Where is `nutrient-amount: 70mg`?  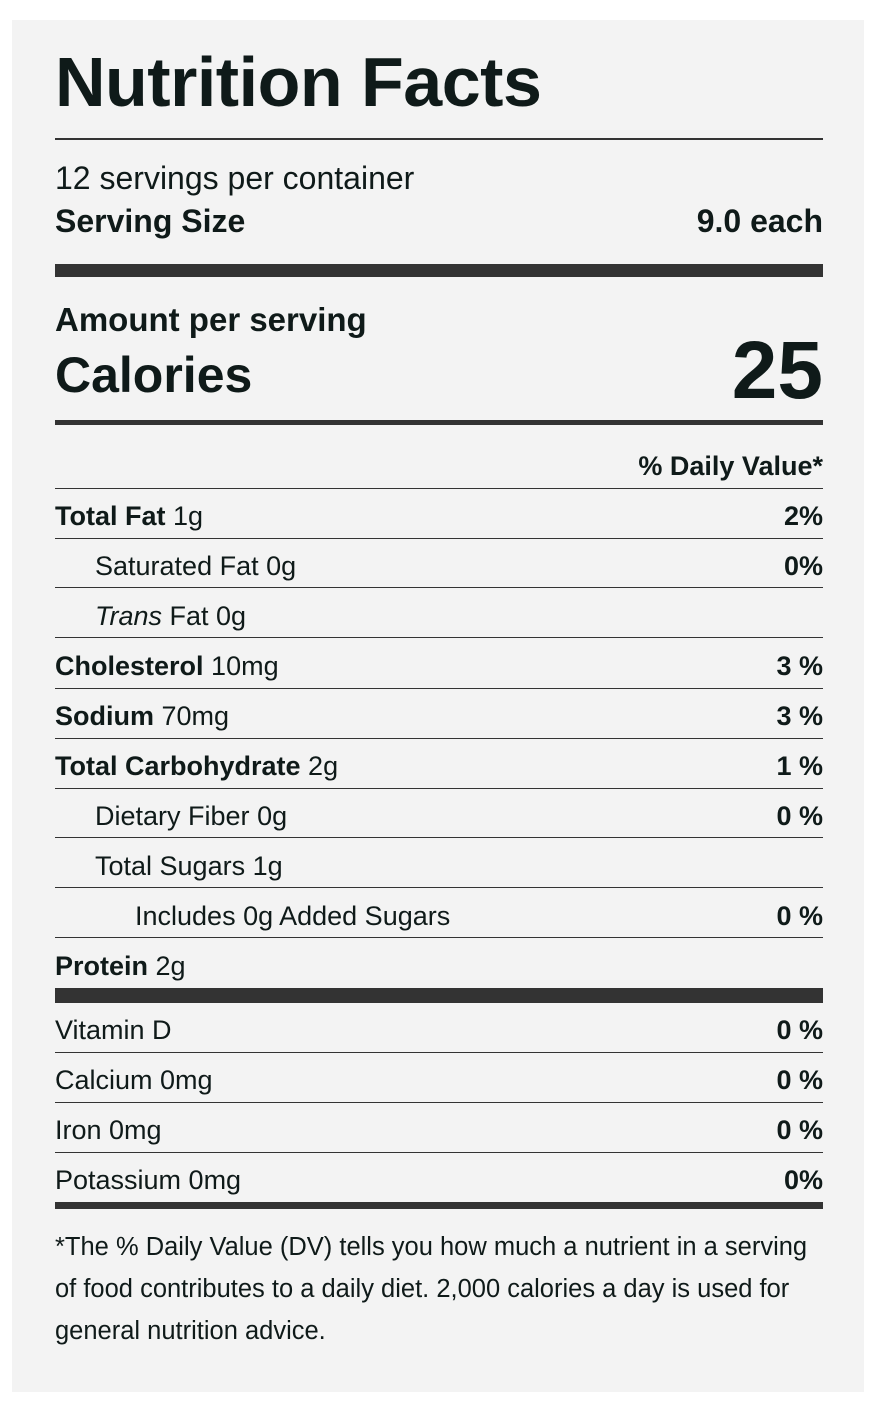
nutrient-amount: 70mg is located at coordinates (195, 716).